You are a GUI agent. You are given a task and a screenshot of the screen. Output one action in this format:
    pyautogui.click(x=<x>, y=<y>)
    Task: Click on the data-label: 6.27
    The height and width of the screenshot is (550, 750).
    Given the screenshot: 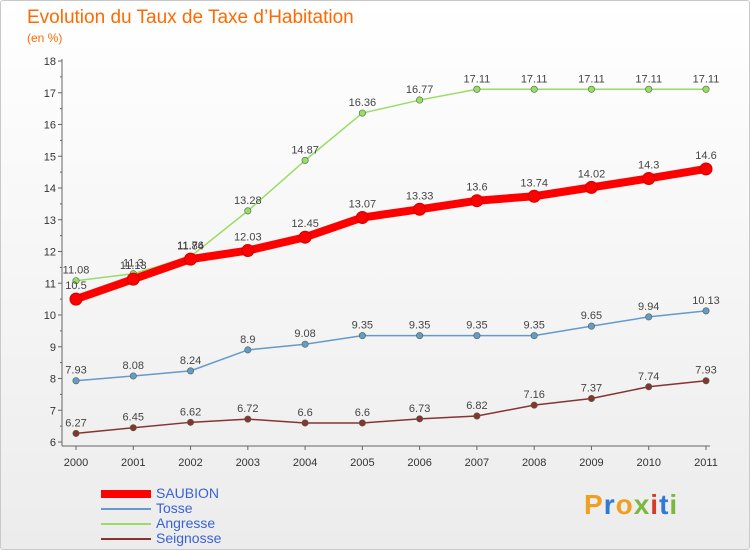 What is the action you would take?
    pyautogui.click(x=75, y=423)
    